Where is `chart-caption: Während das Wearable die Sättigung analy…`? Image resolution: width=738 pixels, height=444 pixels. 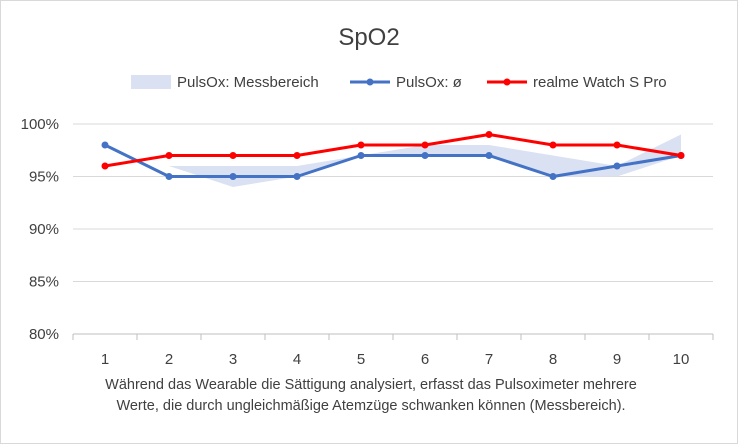
chart-caption: Während das Wearable die Sättigung analy… is located at coordinates (371, 396).